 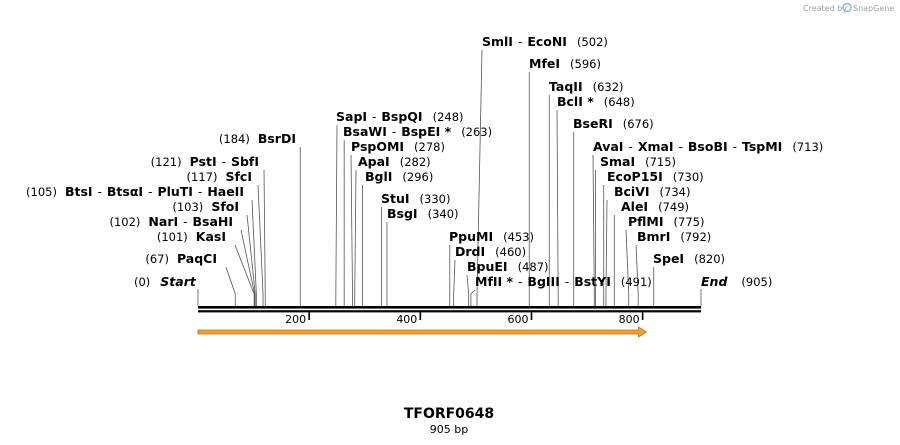 I want to click on credit-brand: SnapGene, so click(x=873, y=8).